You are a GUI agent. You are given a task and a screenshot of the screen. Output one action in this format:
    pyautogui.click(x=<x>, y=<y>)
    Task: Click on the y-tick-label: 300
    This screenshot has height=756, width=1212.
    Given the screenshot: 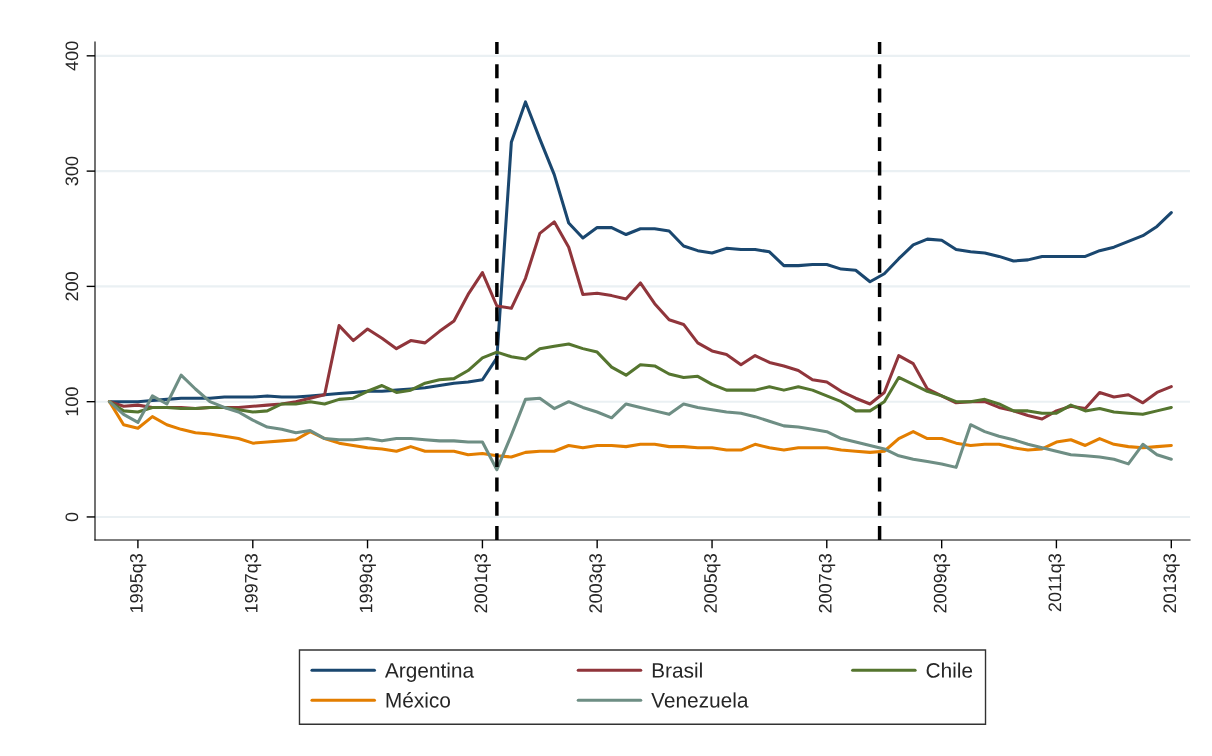 What is the action you would take?
    pyautogui.click(x=72, y=171)
    